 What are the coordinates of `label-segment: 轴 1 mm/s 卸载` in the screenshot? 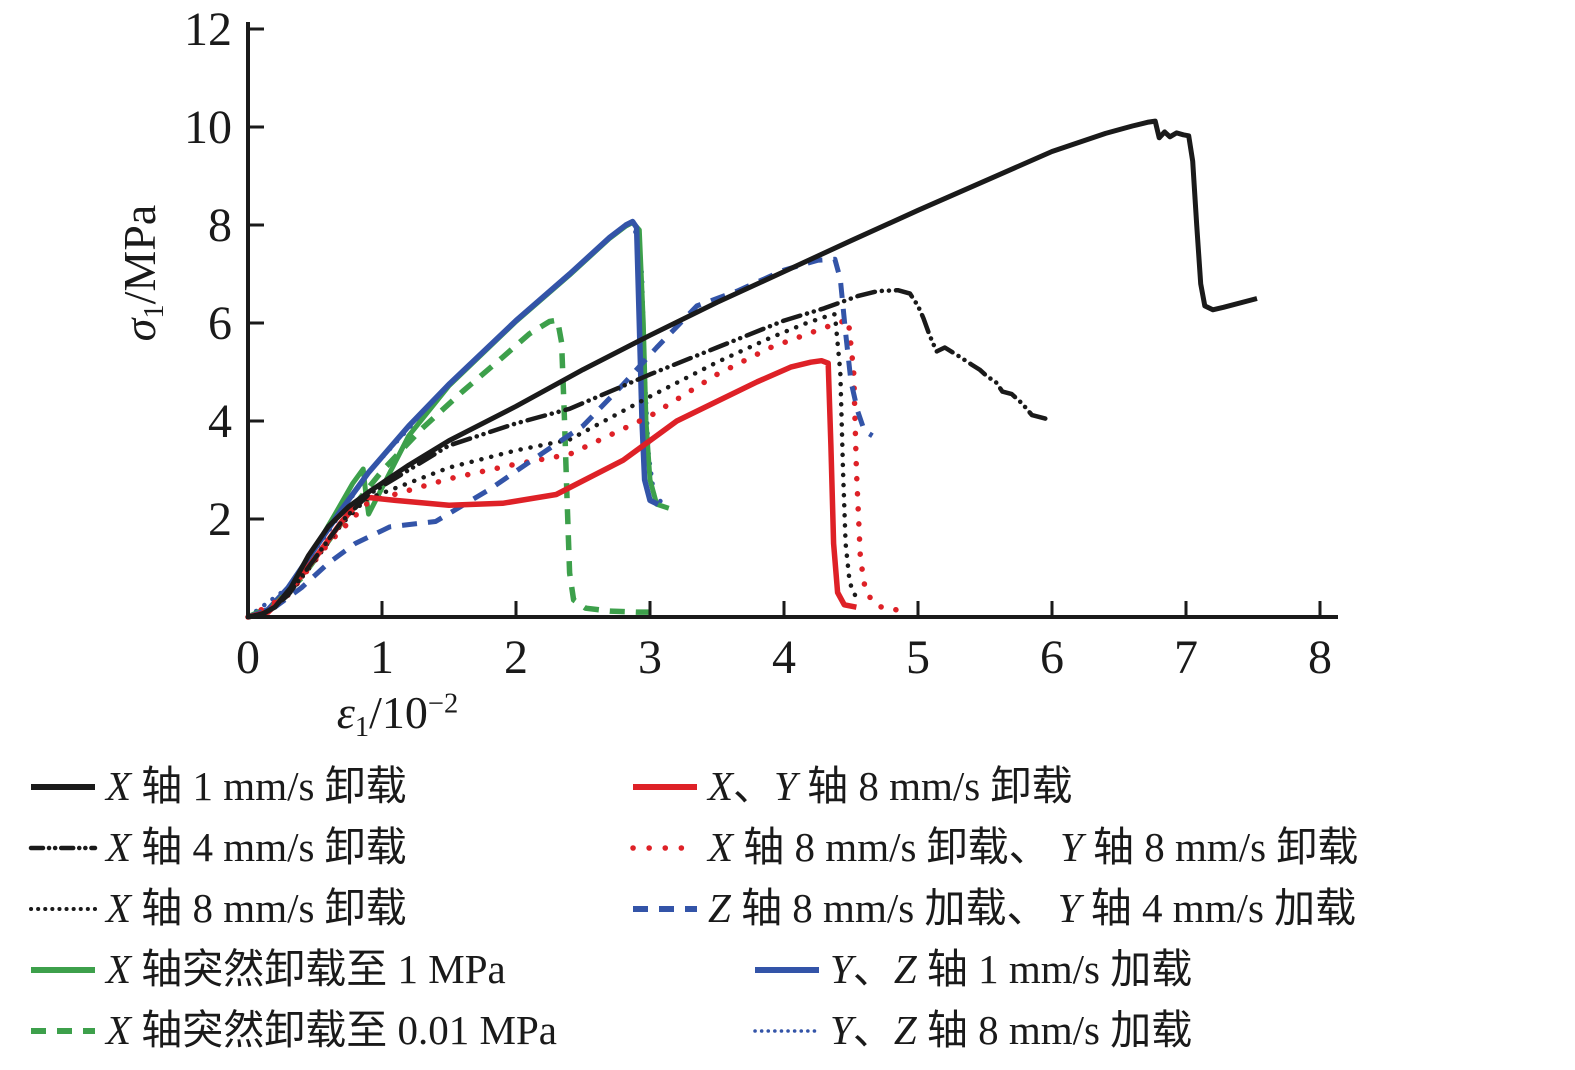 It's located at (269, 786).